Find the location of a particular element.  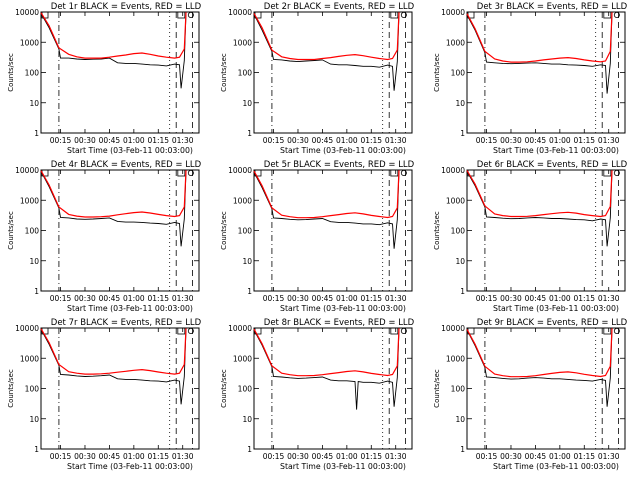

x-tick-label: 00:30 is located at coordinates (298, 140).